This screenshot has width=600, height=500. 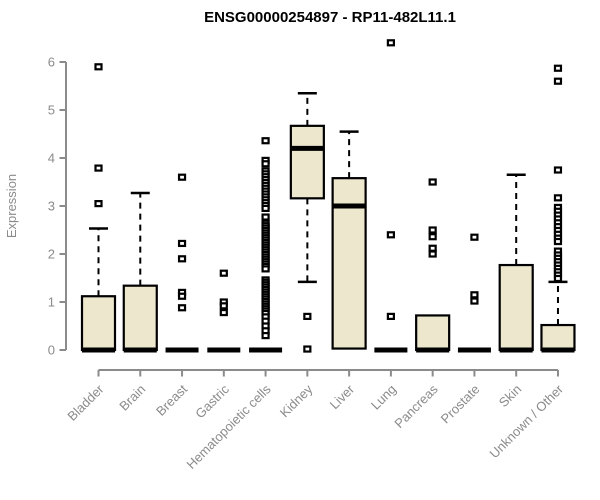 What do you see at coordinates (330, 17) in the screenshot?
I see `chart-title: ENSG00000254897 - RP11-482L11.1` at bounding box center [330, 17].